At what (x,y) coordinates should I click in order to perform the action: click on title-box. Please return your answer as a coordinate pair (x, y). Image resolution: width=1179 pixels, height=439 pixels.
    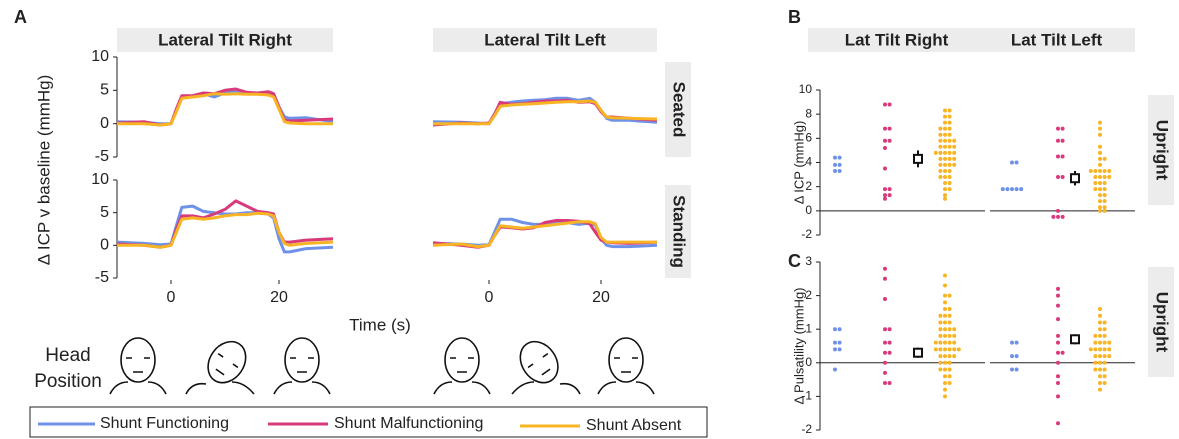
    Looking at the image, I should click on (225, 40).